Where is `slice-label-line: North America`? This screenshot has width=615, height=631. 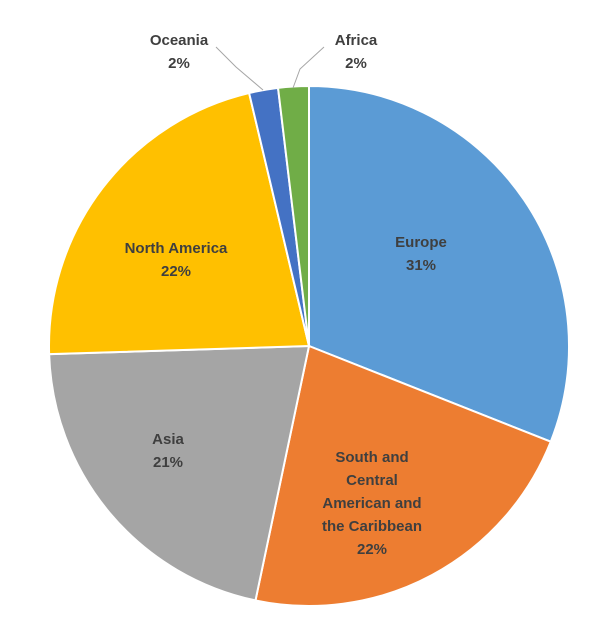 slice-label-line: North America is located at coordinates (176, 248).